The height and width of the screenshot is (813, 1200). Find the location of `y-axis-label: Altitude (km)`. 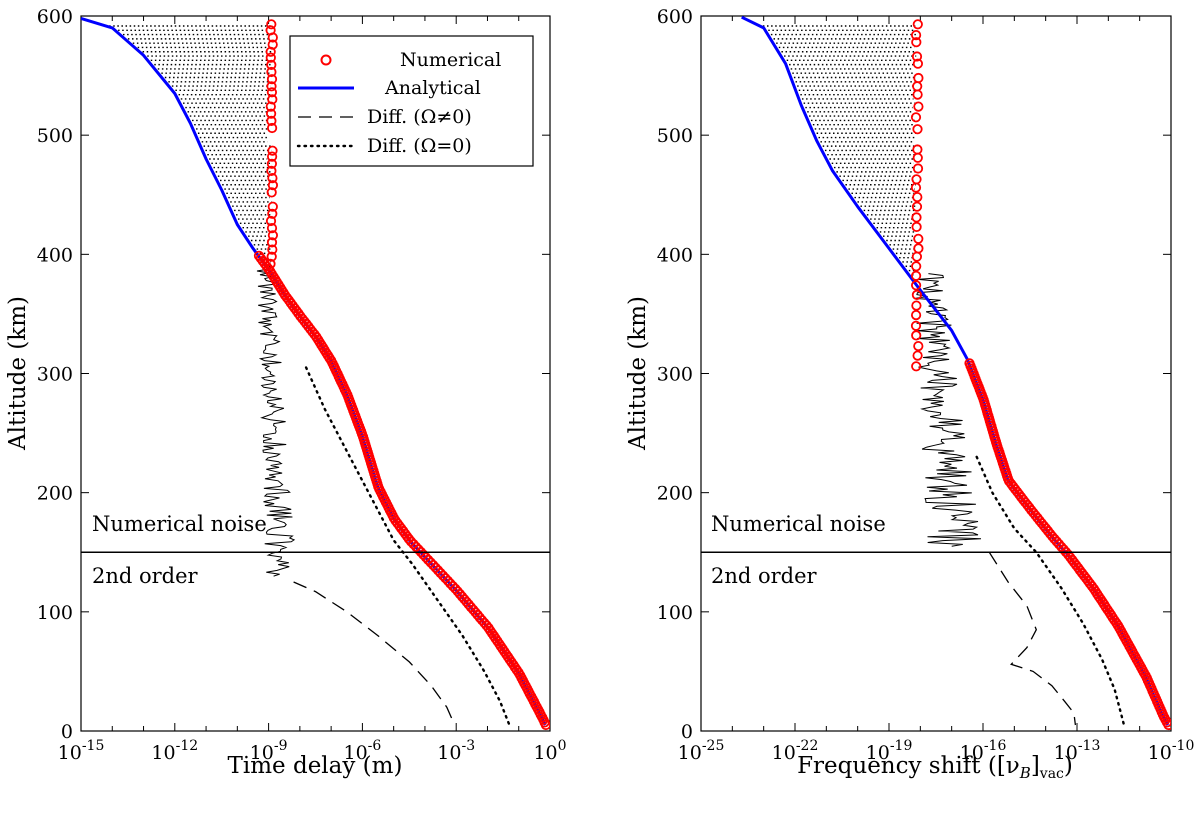

y-axis-label: Altitude (km) is located at coordinates (18, 373).